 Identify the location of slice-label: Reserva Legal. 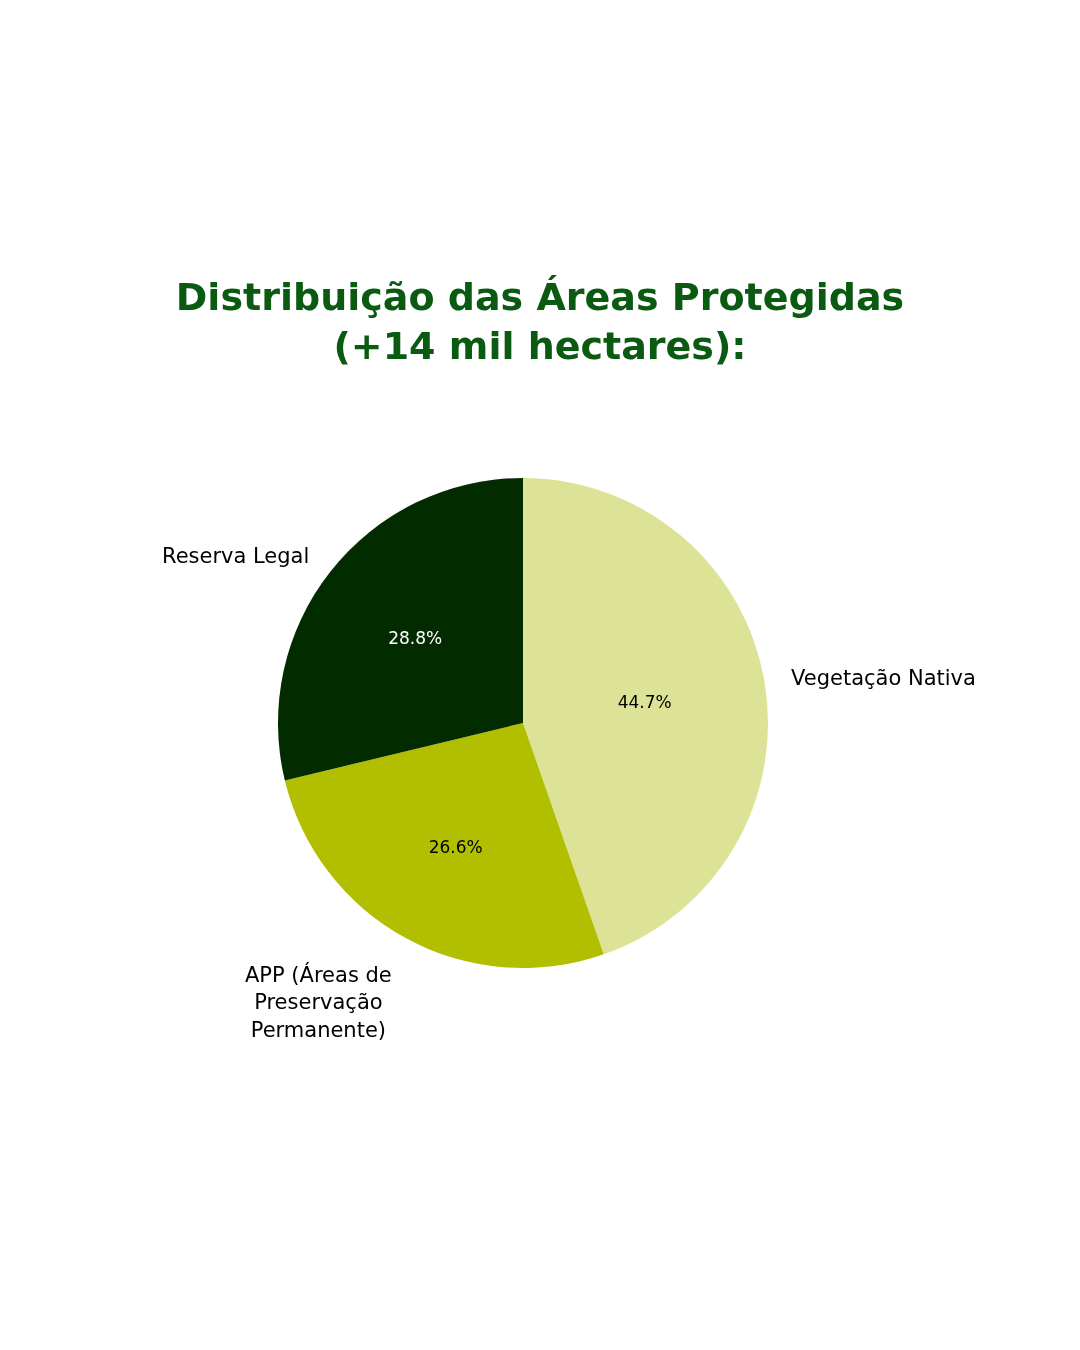
(236, 556).